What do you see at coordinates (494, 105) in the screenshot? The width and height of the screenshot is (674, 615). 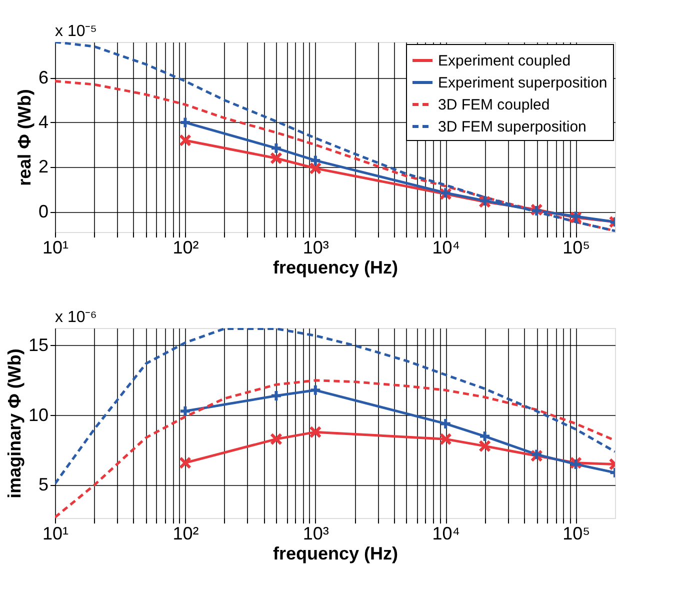 I see `legend-label: 3D FEM coupled` at bounding box center [494, 105].